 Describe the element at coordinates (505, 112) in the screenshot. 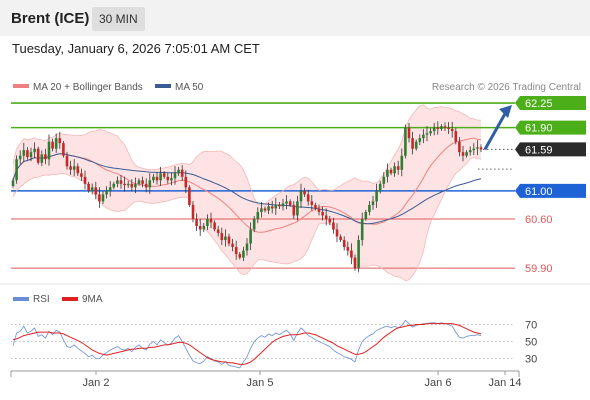

I see `forecast-arrow-head` at that location.